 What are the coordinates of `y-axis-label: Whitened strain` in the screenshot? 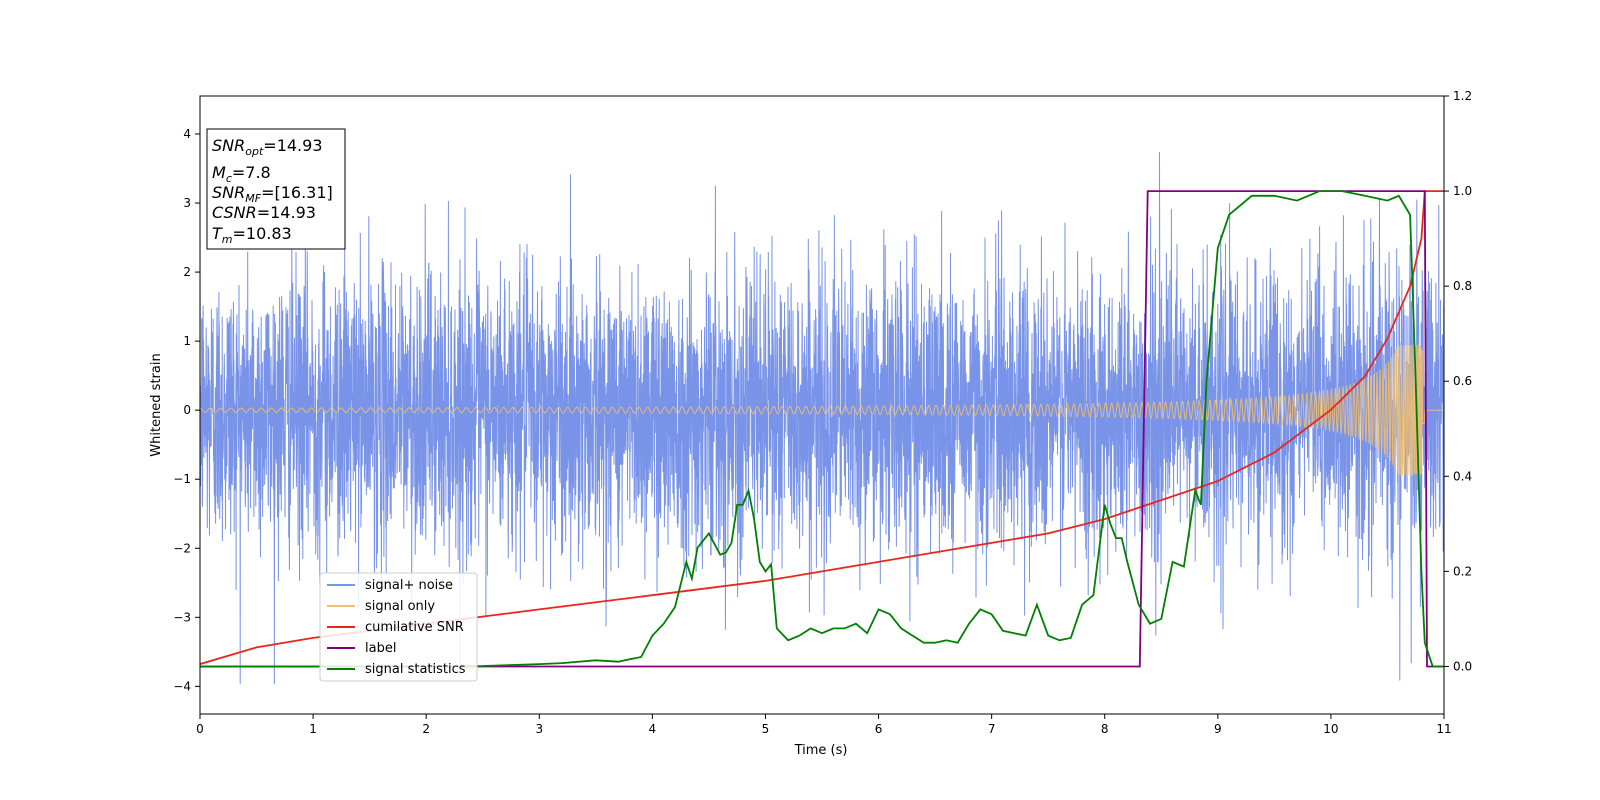 It's located at (156, 404).